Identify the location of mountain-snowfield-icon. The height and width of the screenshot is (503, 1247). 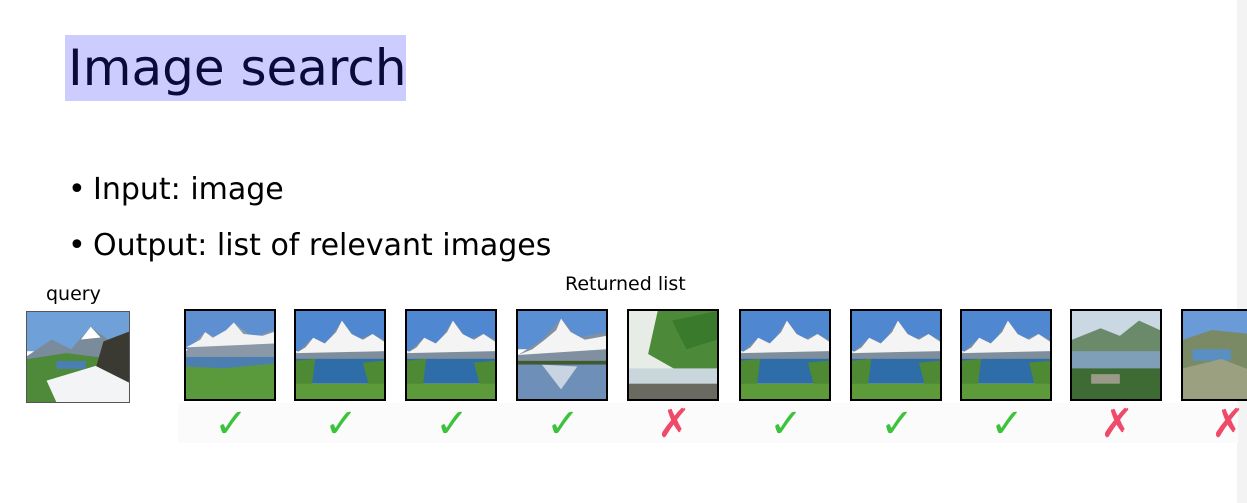
(78, 357).